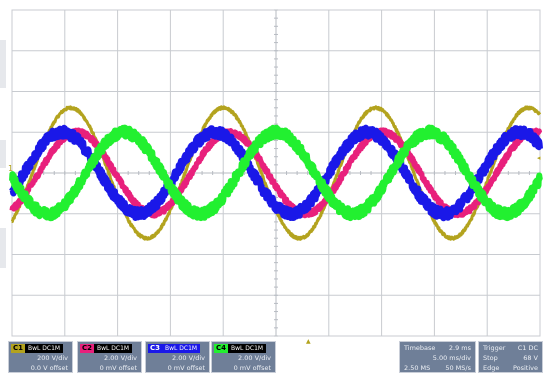 This screenshot has height=375, width=546. What do you see at coordinates (221, 348) in the screenshot?
I see `channel-4-label: C4` at bounding box center [221, 348].